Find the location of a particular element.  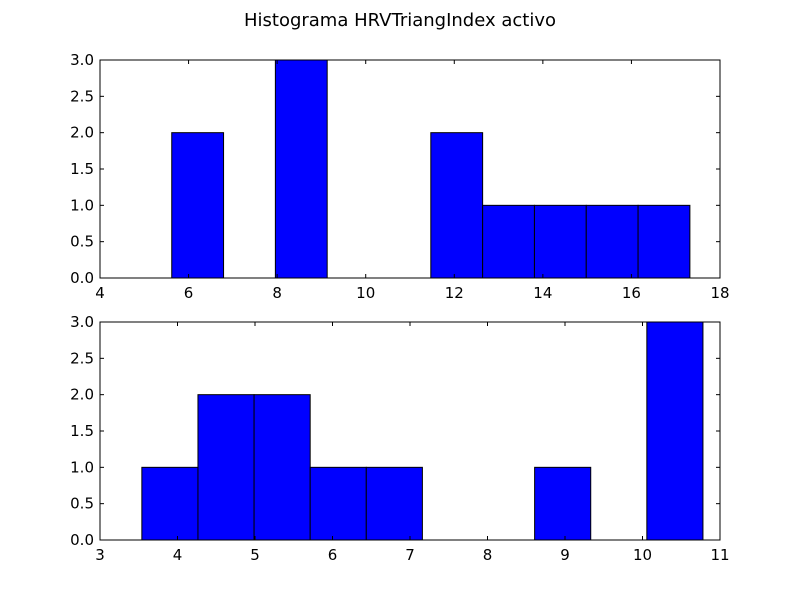

top-x-tick-label: 14 is located at coordinates (542, 293).